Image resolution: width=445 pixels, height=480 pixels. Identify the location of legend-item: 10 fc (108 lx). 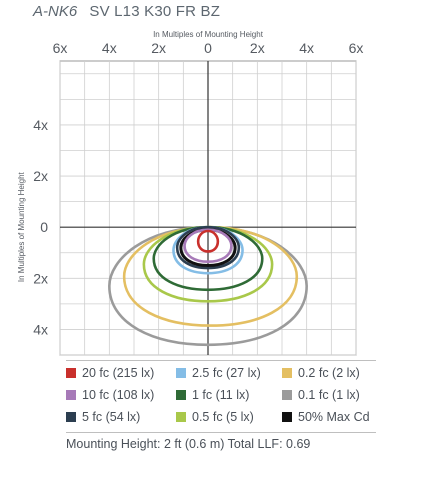
(110, 395).